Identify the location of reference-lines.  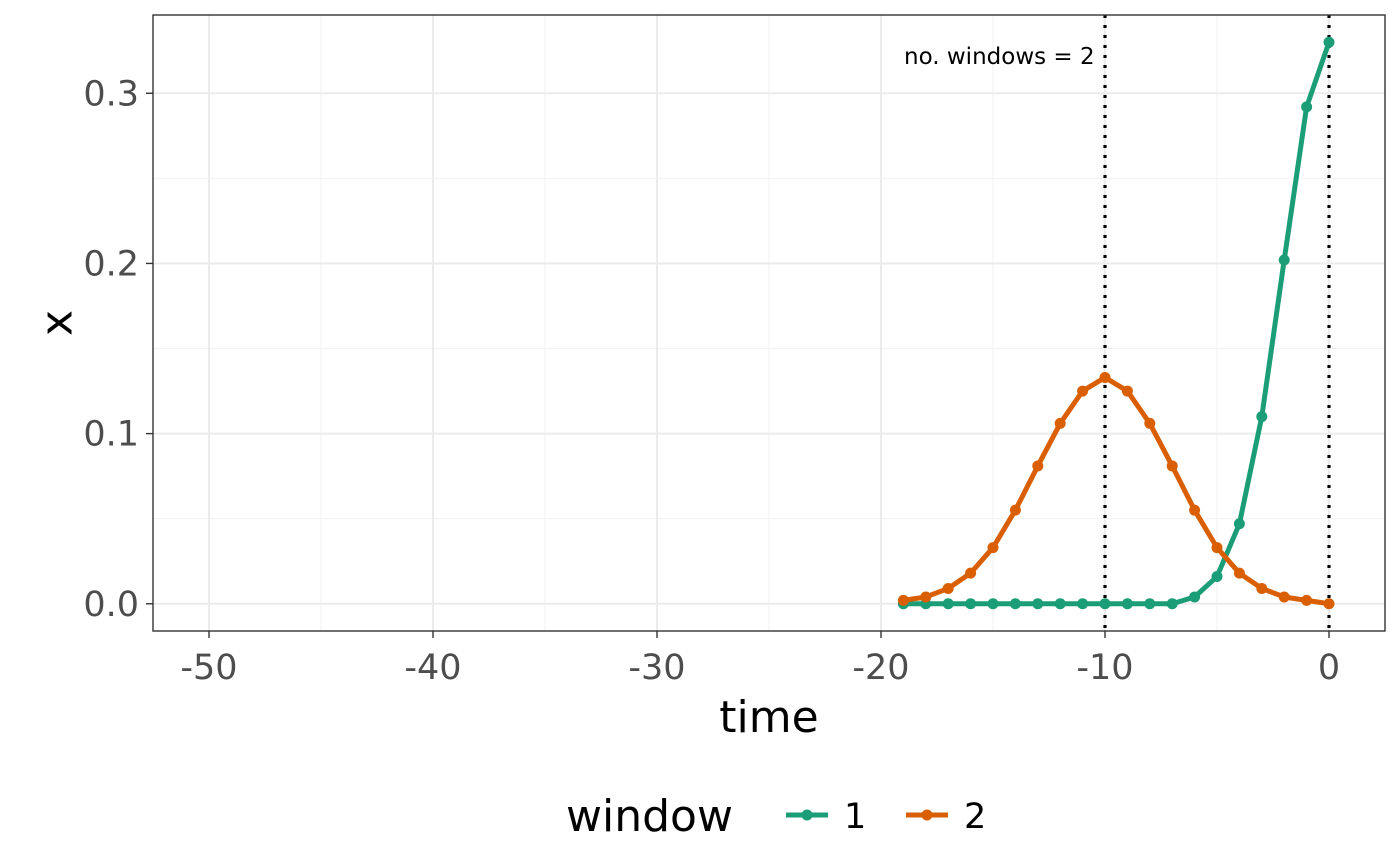
(1217, 323).